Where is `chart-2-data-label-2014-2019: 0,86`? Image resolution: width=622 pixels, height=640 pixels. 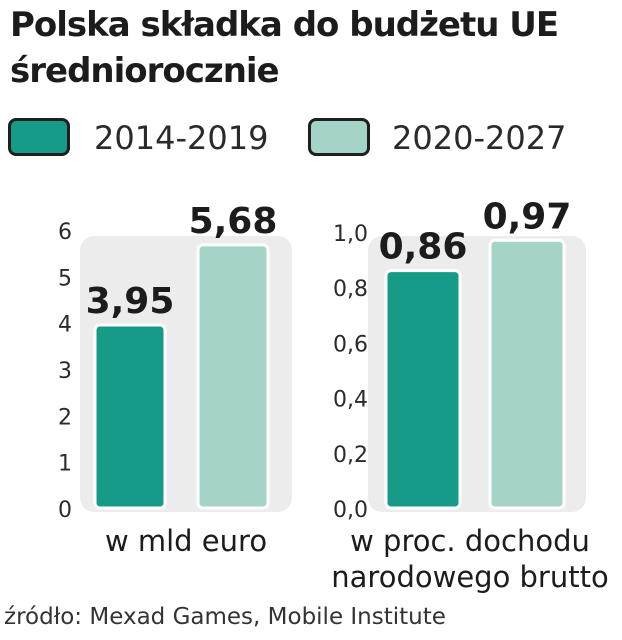
chart-2-data-label-2014-2019: 0,86 is located at coordinates (423, 247).